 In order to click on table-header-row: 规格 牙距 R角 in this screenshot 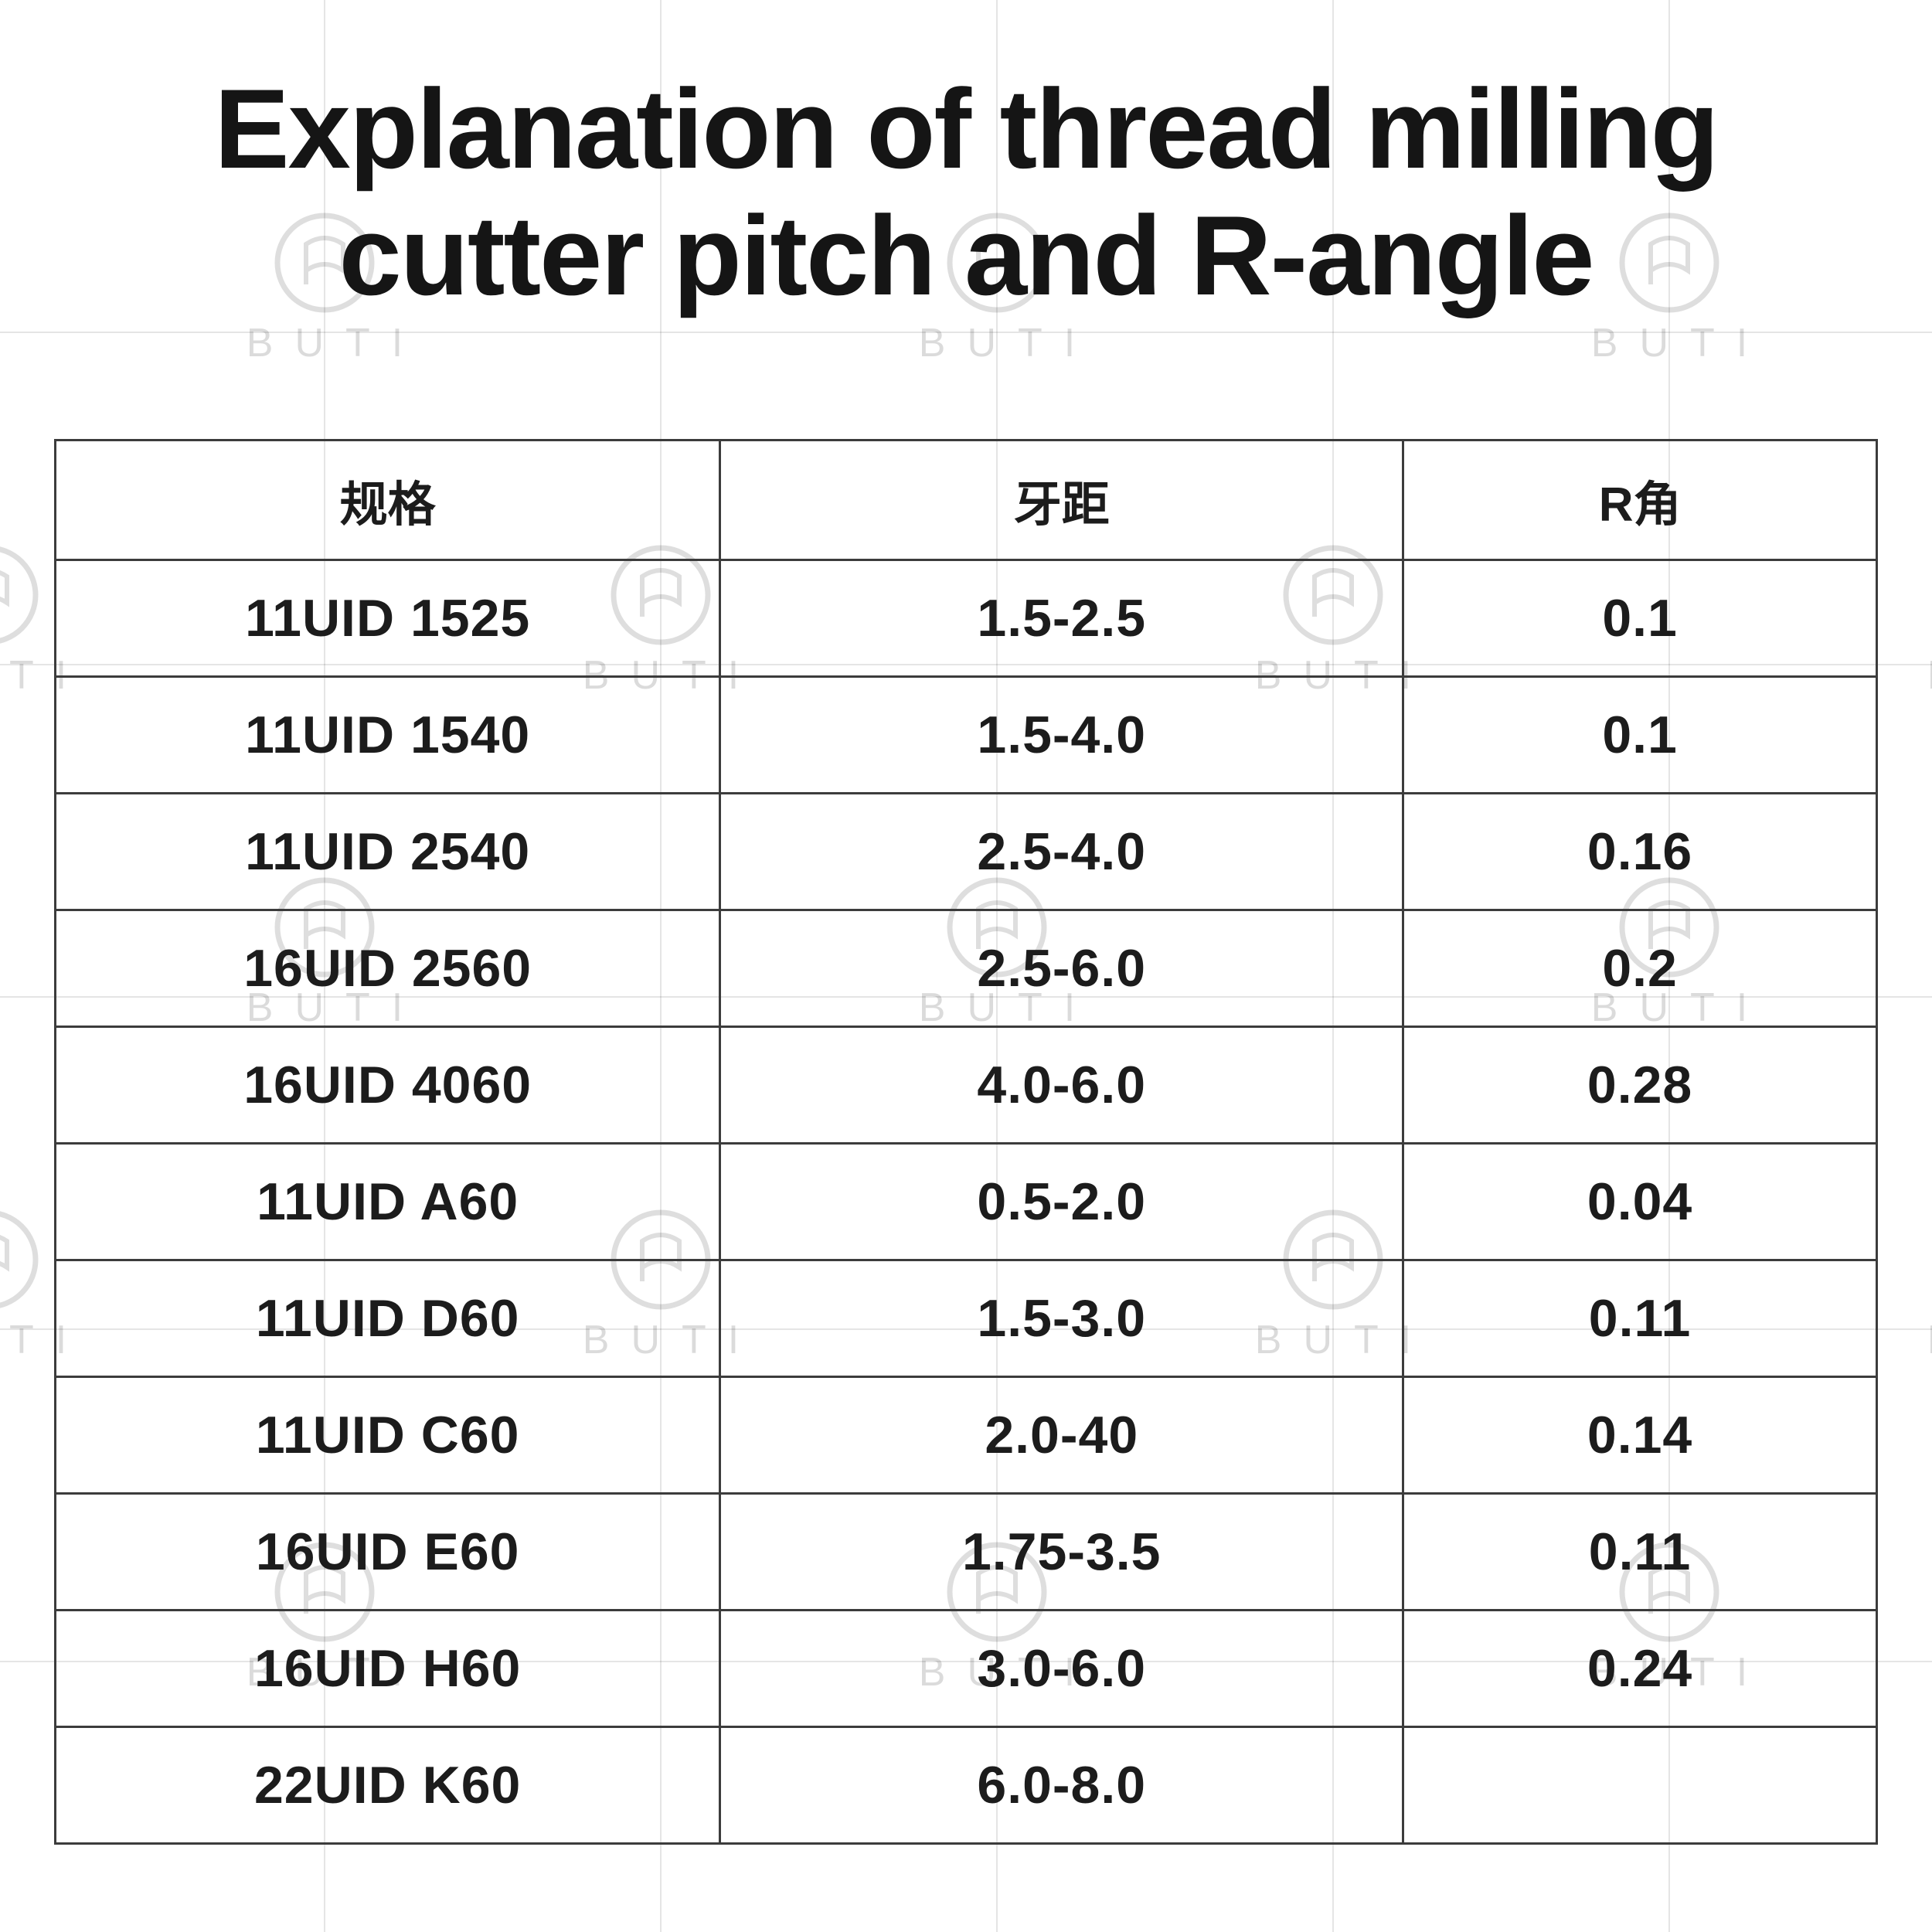, I will do `click(965, 500)`.